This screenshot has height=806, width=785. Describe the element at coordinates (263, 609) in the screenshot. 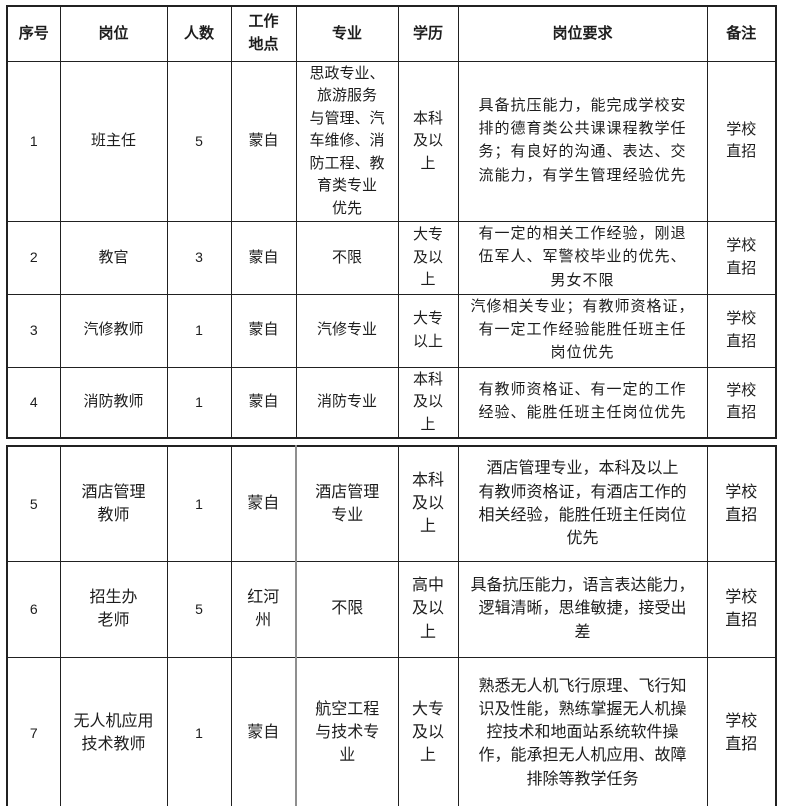

I see `cell-location: 红河 州` at that location.